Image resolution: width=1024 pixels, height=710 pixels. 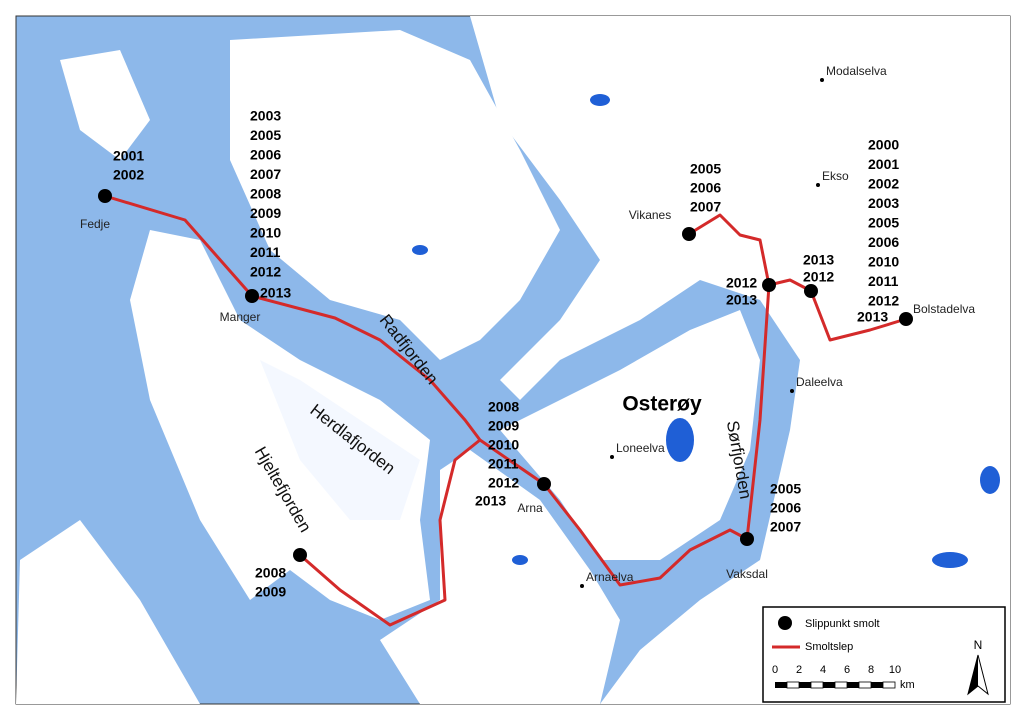 What do you see at coordinates (530, 508) in the screenshot?
I see `site-name: Arna` at bounding box center [530, 508].